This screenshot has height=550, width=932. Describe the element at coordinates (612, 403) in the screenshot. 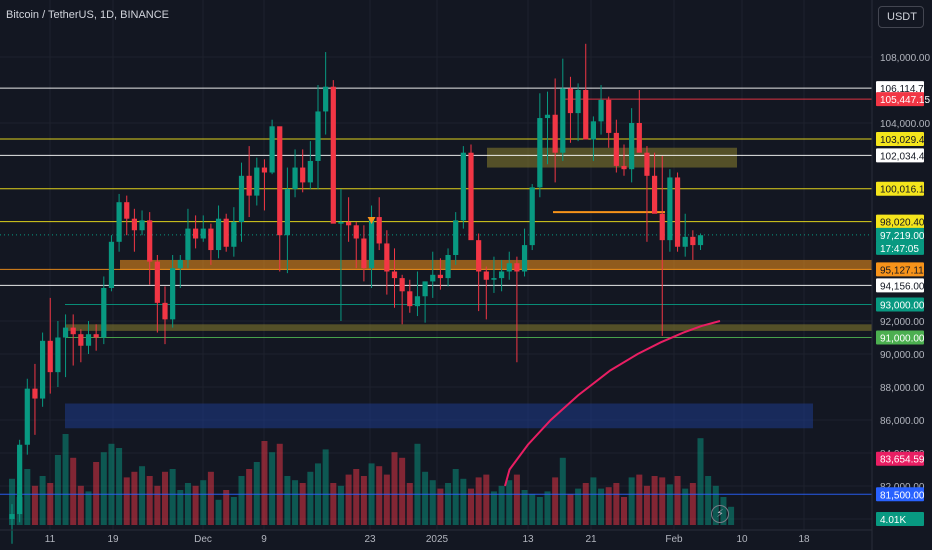

I see `ma-polyline` at that location.